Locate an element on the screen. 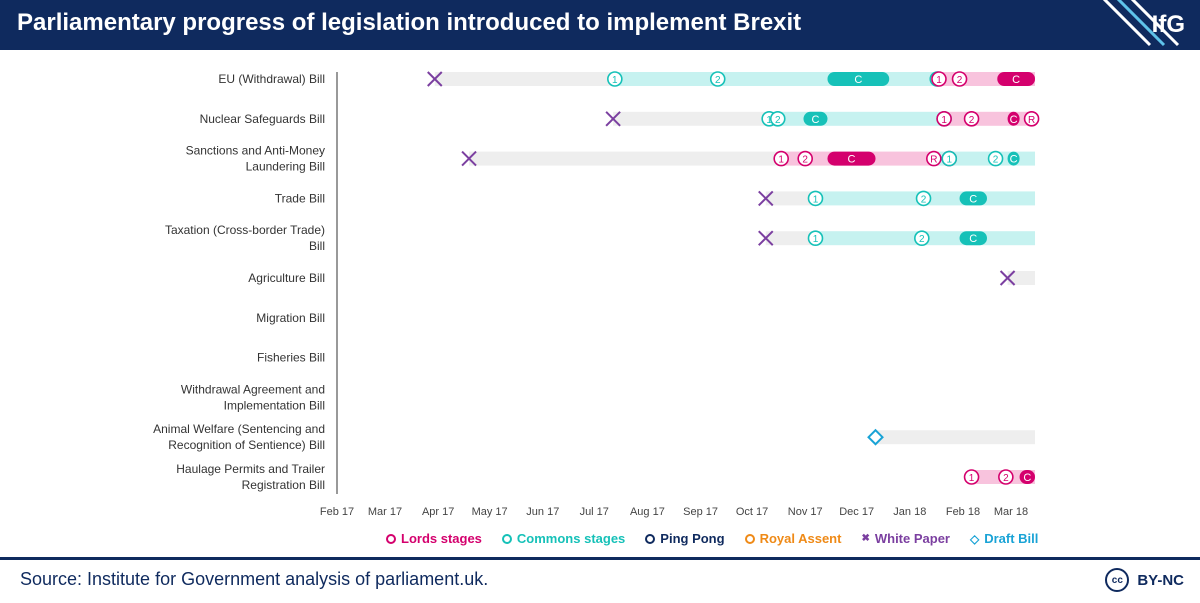 The height and width of the screenshot is (603, 1200). bill-label: Sanctions and Anti-Money is located at coordinates (255, 151).